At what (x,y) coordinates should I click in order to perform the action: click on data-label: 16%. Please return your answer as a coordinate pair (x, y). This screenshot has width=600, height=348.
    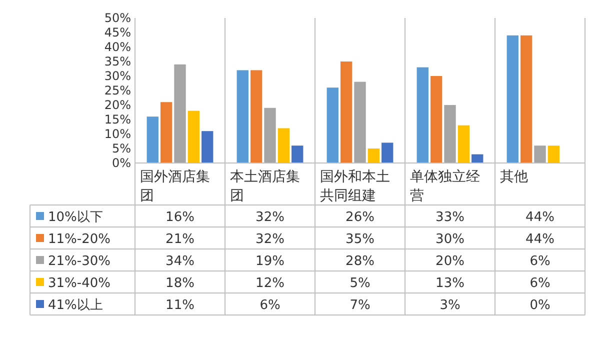
    Looking at the image, I should click on (180, 217).